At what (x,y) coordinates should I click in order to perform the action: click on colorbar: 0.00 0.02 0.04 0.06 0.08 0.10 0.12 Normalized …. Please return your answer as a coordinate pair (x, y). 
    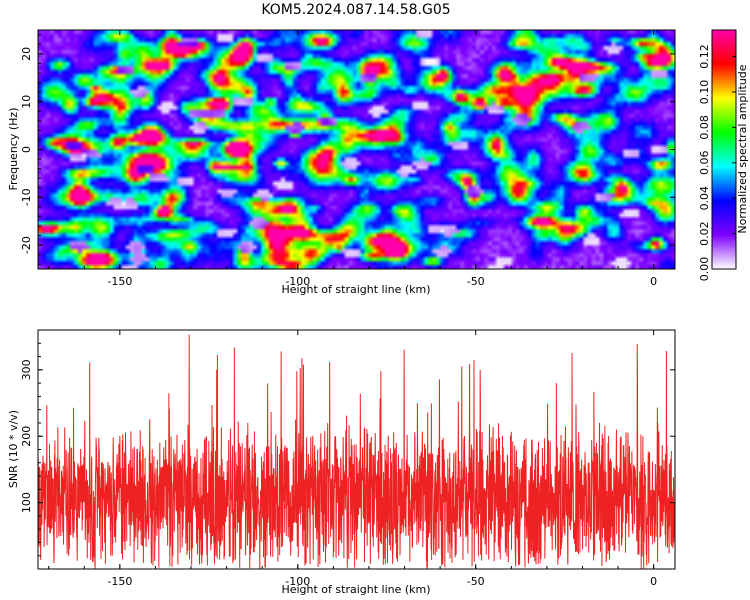
    Looking at the image, I should click on (723, 155).